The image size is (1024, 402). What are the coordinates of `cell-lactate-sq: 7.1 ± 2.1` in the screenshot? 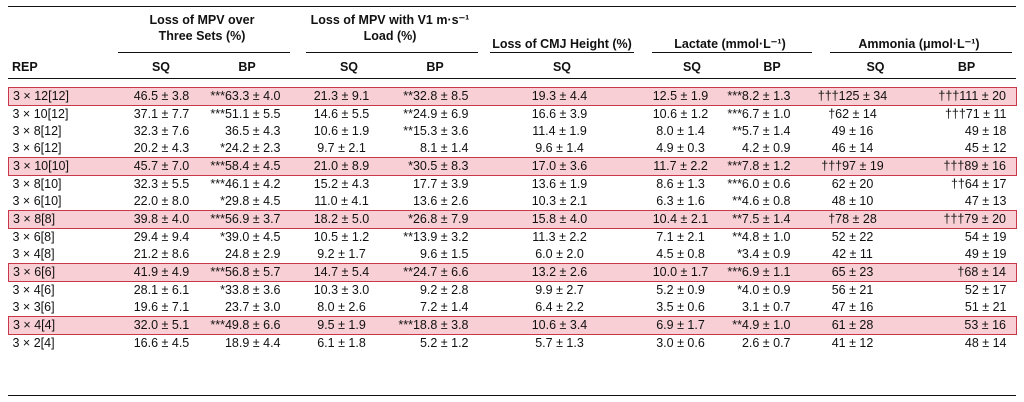 It's located at (680, 237).